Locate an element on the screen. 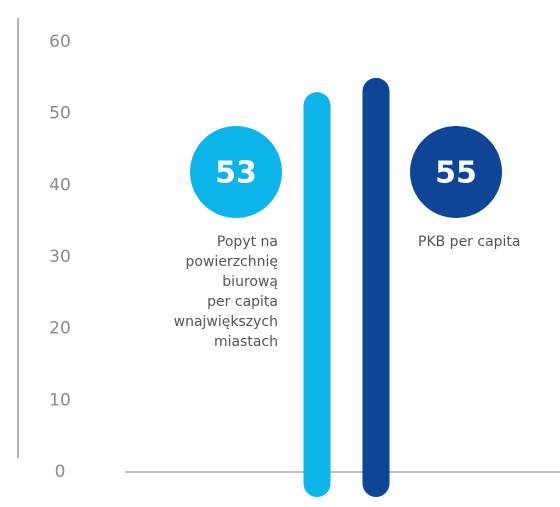 The width and height of the screenshot is (560, 507). value-label: 53 is located at coordinates (236, 173).